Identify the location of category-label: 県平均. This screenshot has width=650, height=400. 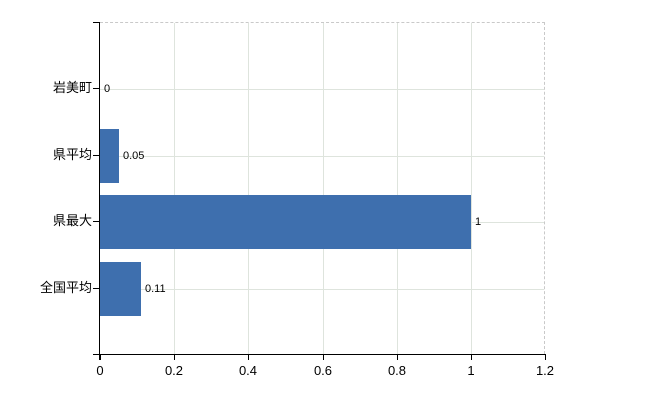
(72, 154).